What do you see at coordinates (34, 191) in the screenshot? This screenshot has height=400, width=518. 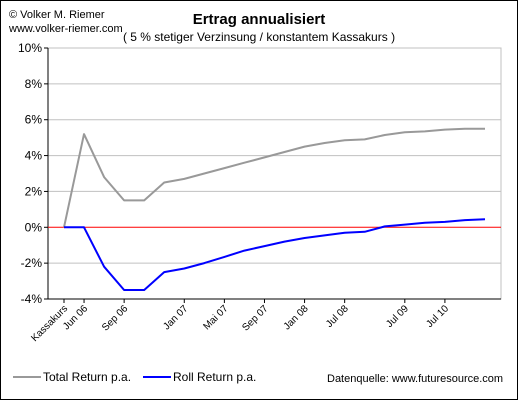 I see `y-tick-label: 2%` at bounding box center [34, 191].